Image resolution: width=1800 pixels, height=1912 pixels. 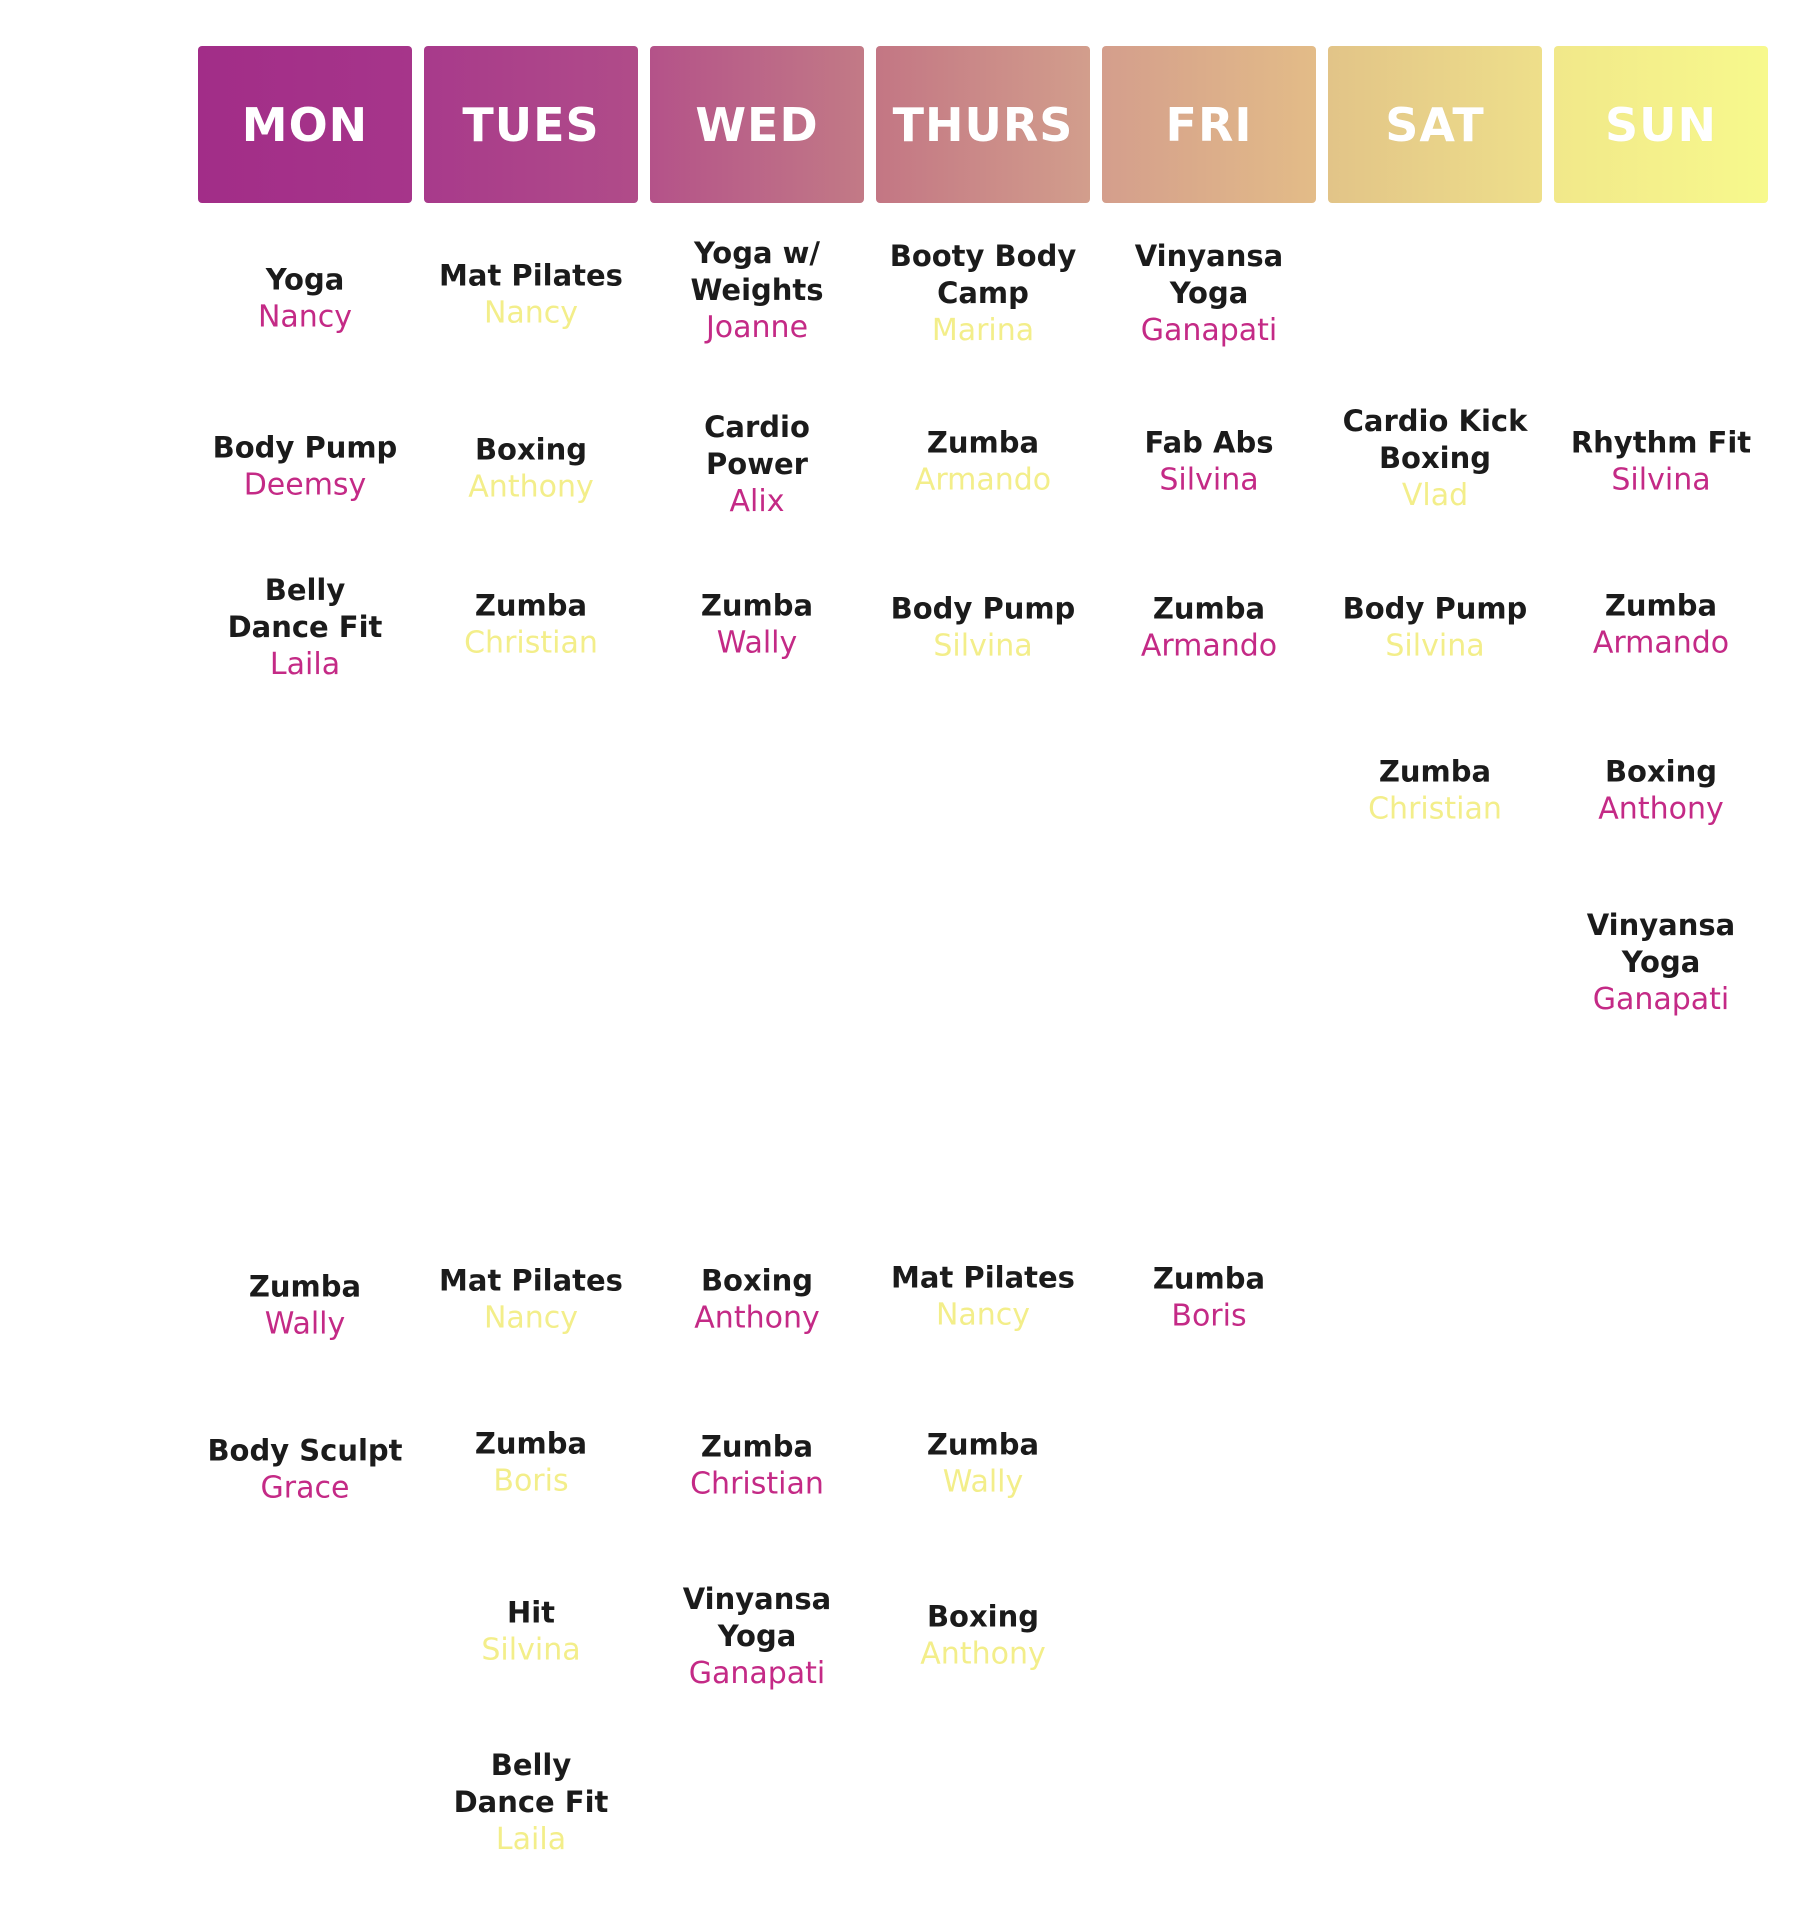 I want to click on class-entry: Booty Body Camp Marina, so click(x=983, y=294).